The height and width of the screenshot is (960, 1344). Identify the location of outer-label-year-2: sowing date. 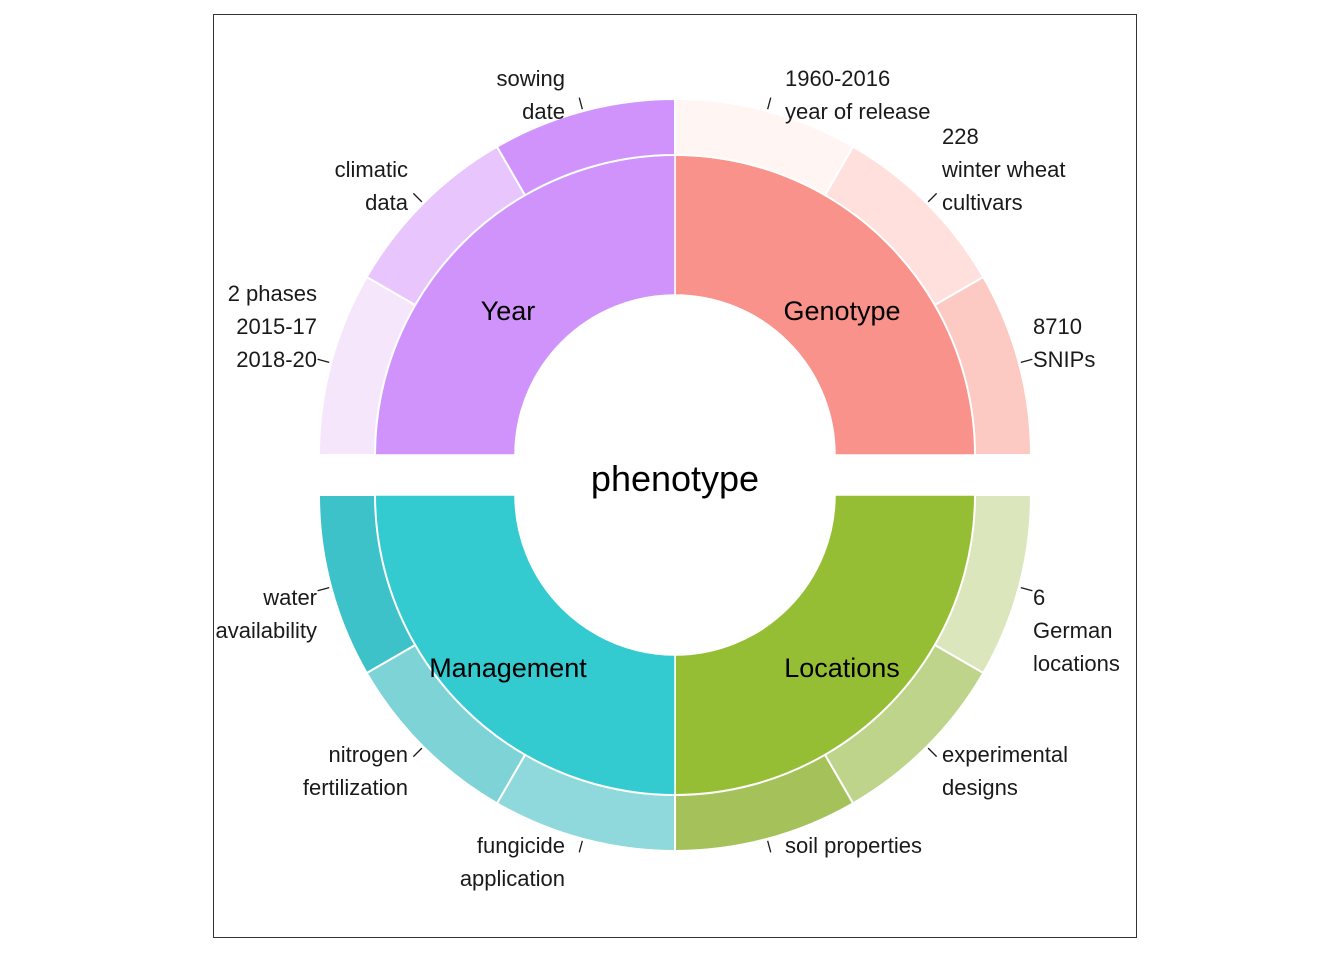
(531, 95).